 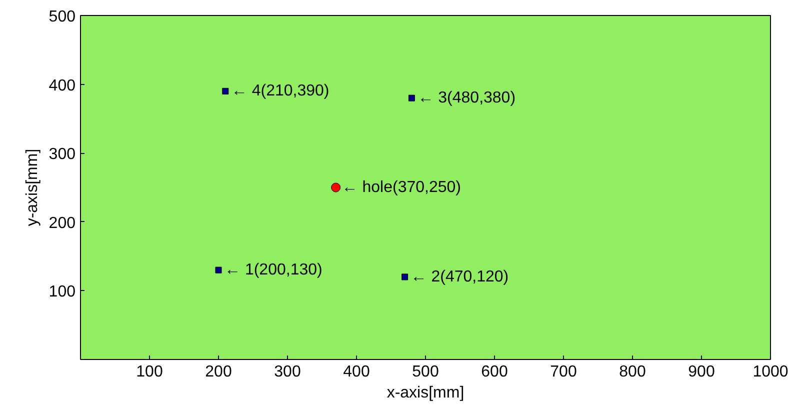 I want to click on annotation: ← 2(470,120), so click(x=459, y=277).